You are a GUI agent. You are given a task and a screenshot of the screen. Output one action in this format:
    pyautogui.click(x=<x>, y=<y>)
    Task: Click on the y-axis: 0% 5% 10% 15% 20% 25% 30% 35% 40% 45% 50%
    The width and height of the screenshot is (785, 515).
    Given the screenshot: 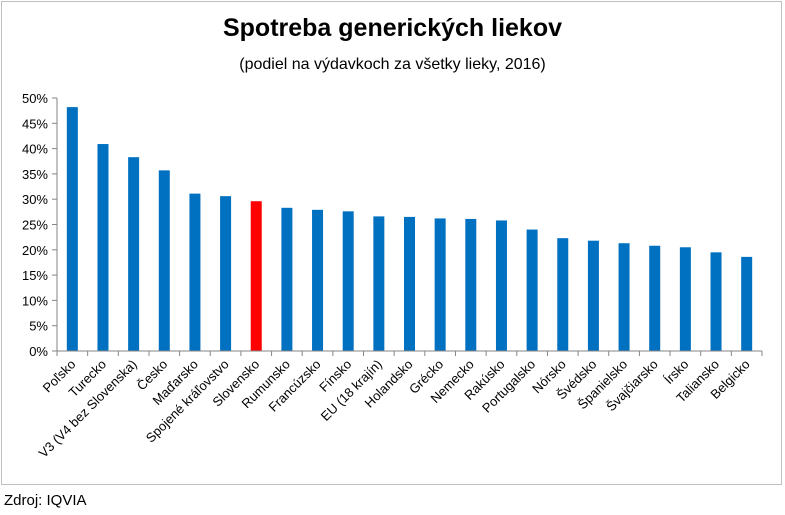 What is the action you would take?
    pyautogui.click(x=40, y=225)
    